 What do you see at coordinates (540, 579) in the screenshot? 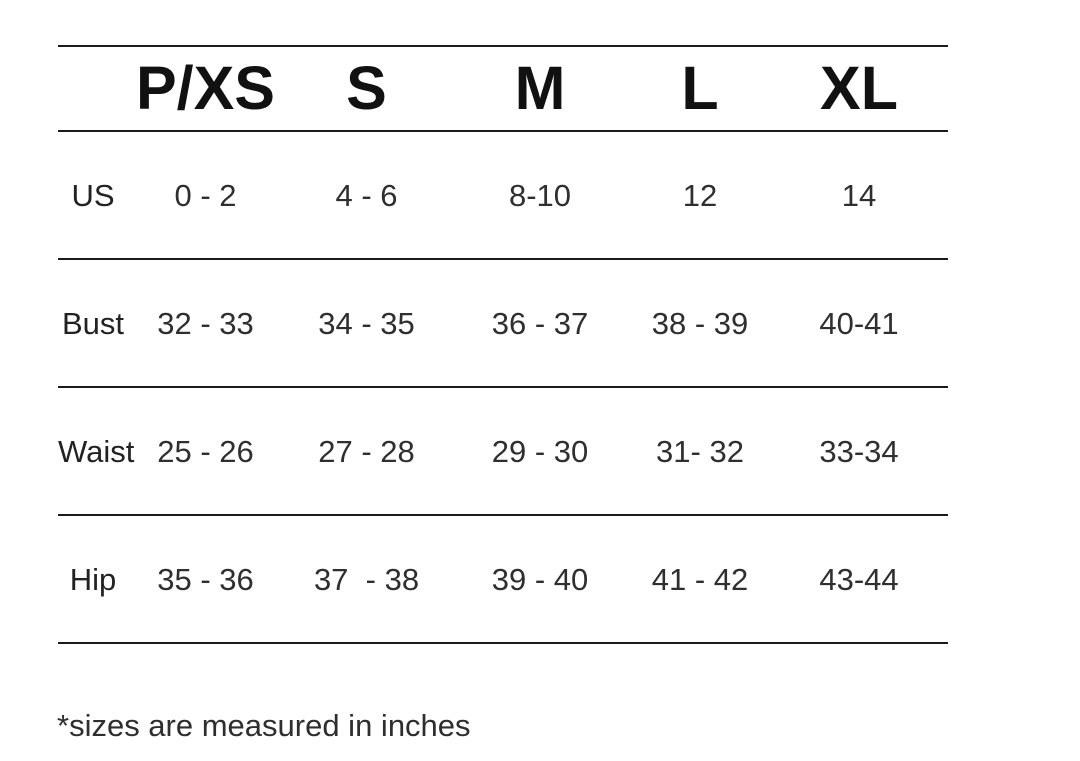
I see `cell-hip-m: 39 - 40` at bounding box center [540, 579].